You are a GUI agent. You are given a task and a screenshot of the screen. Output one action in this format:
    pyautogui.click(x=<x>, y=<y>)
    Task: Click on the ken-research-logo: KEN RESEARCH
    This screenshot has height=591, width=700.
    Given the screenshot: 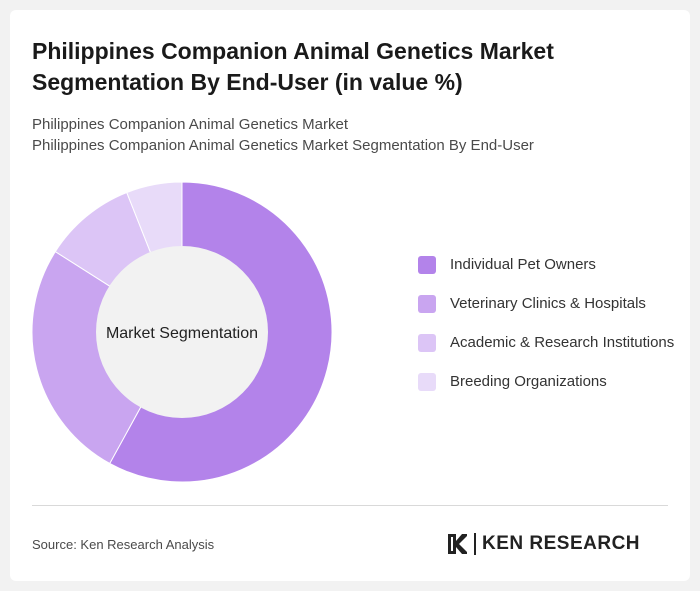 What is the action you would take?
    pyautogui.click(x=558, y=544)
    